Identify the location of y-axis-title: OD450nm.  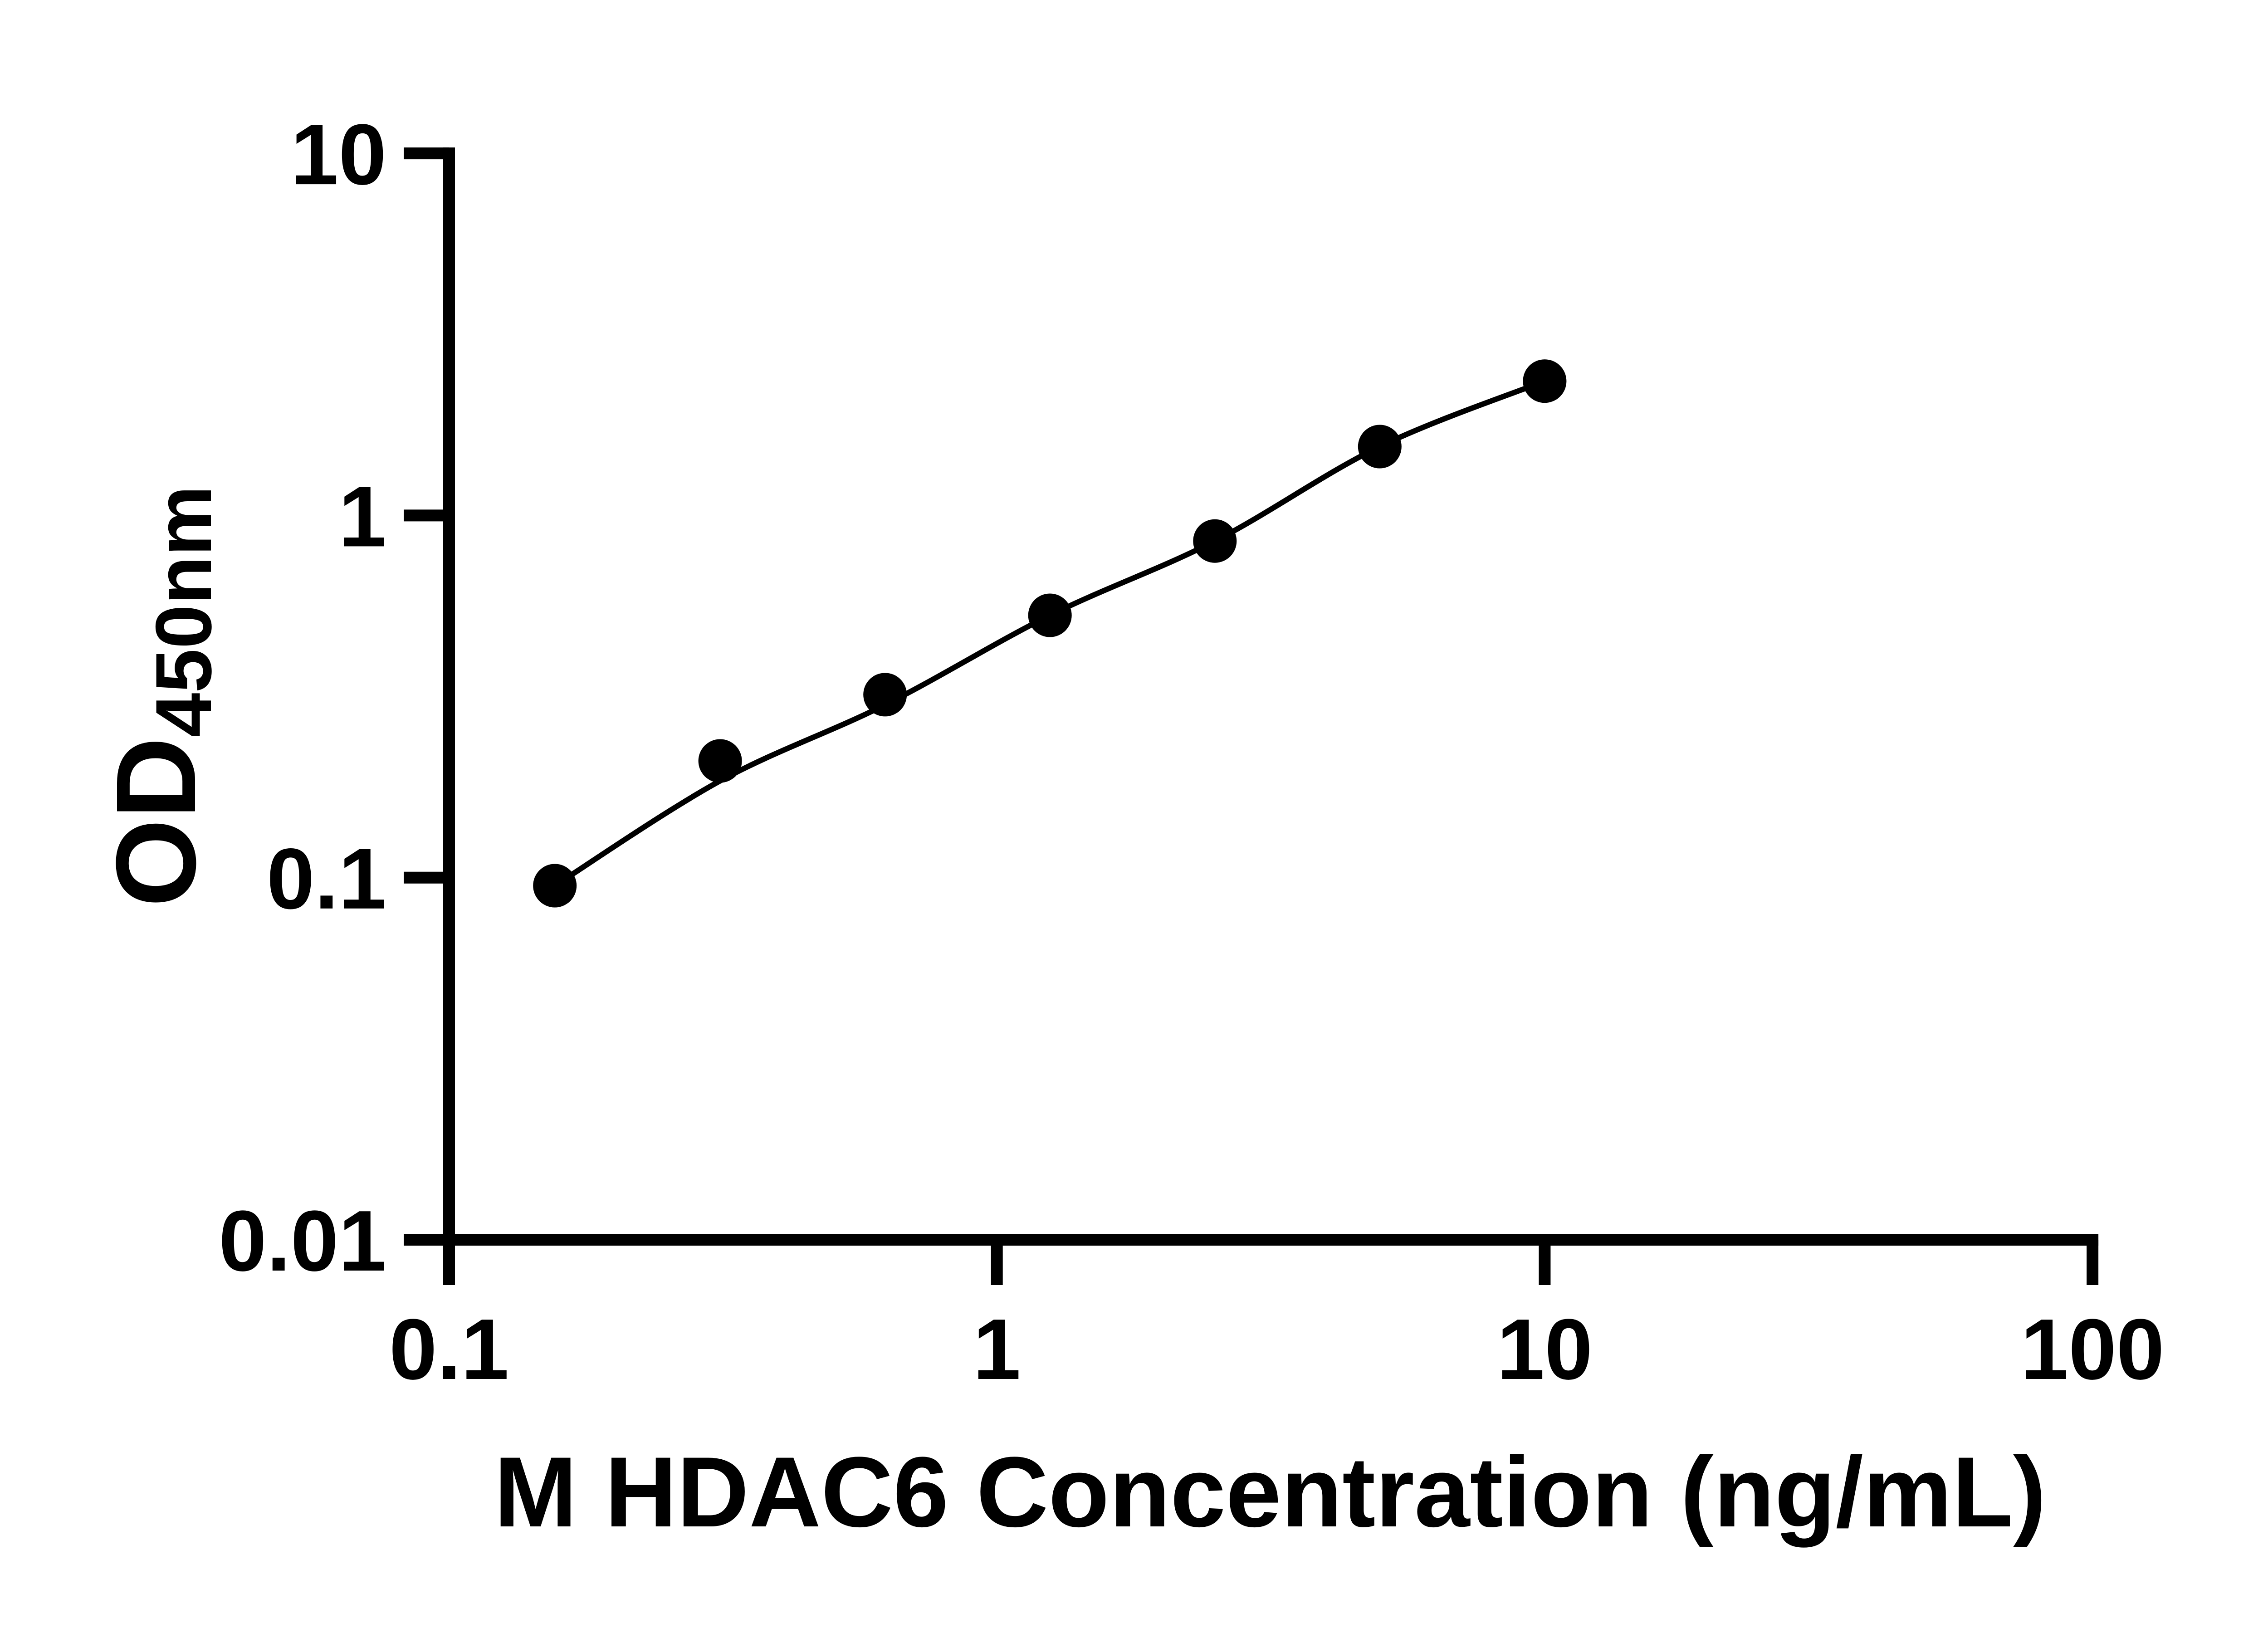
(161, 696).